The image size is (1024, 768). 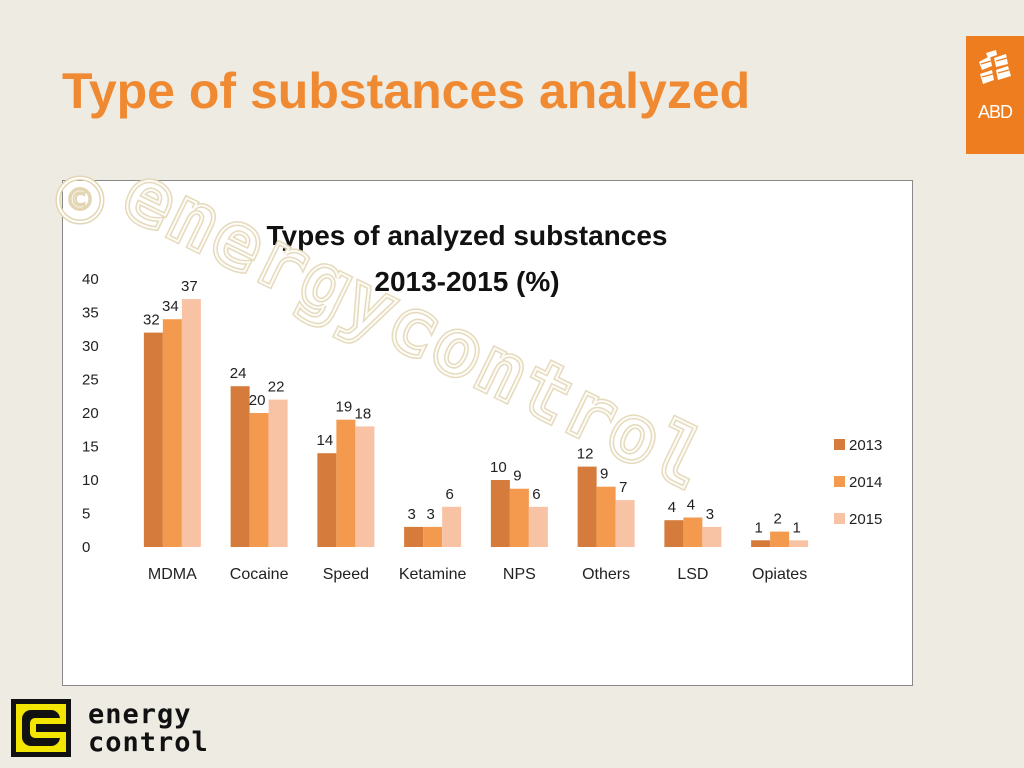 What do you see at coordinates (238, 373) in the screenshot?
I see `data-label: 24` at bounding box center [238, 373].